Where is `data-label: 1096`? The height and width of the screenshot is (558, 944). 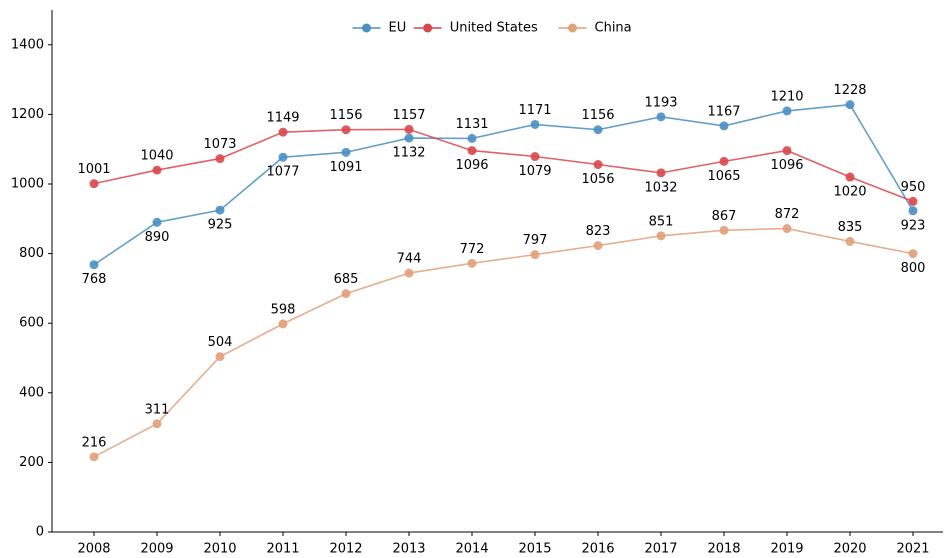 data-label: 1096 is located at coordinates (786, 165).